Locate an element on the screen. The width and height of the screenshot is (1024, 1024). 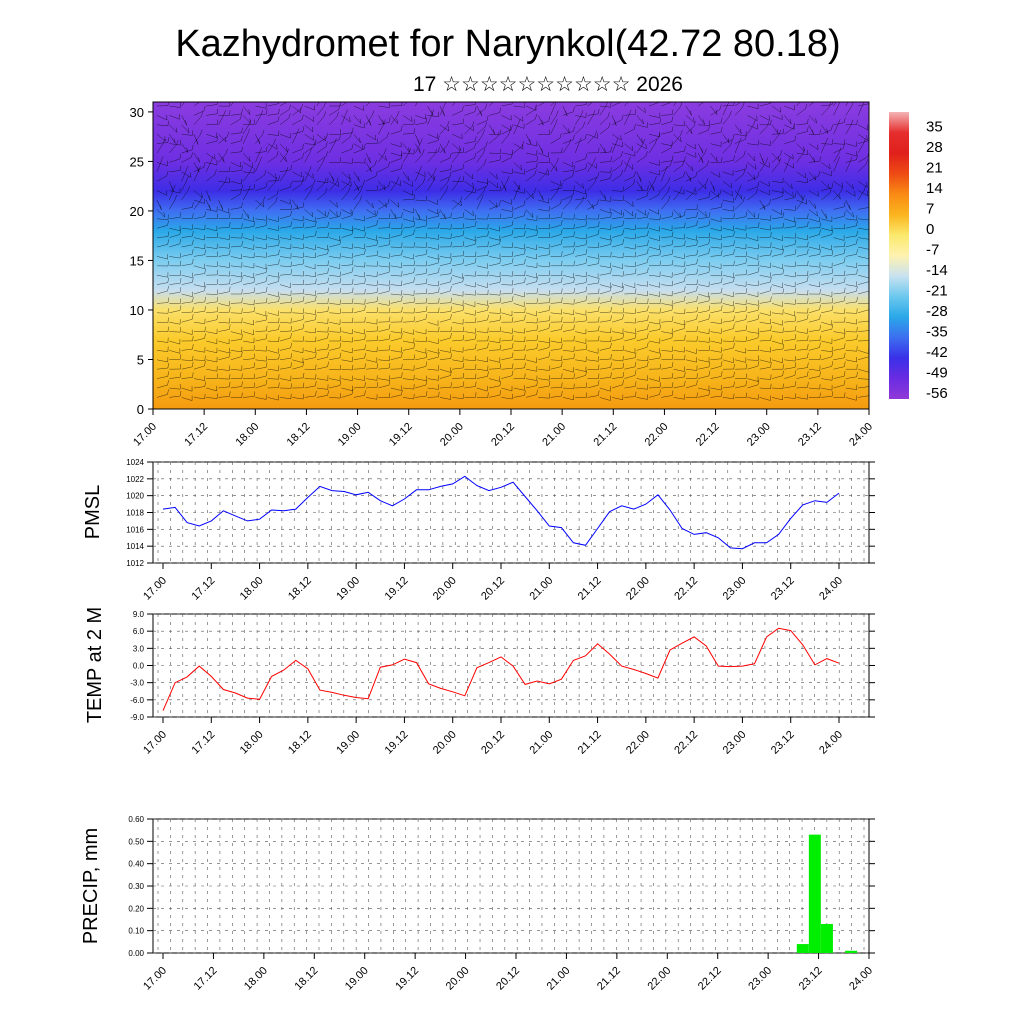
pmsl-ytick-label: 1012 is located at coordinates (135, 563).